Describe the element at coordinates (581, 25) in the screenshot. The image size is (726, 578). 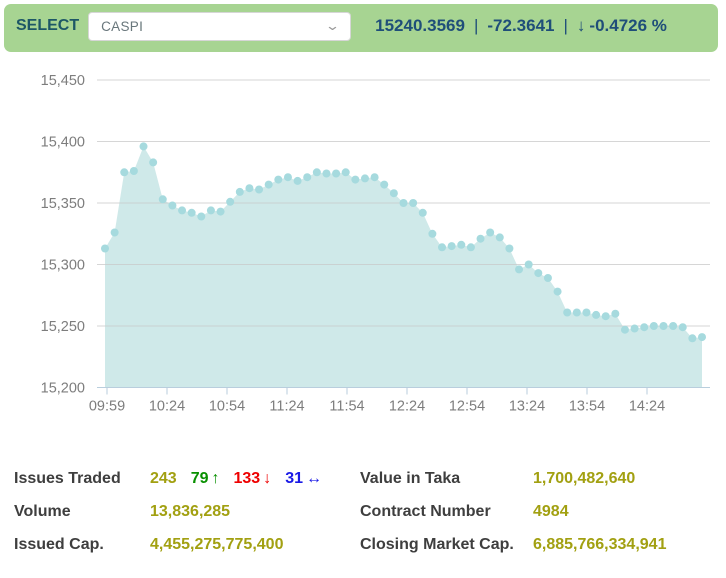
I see `down-arrow-icon: ↓` at that location.